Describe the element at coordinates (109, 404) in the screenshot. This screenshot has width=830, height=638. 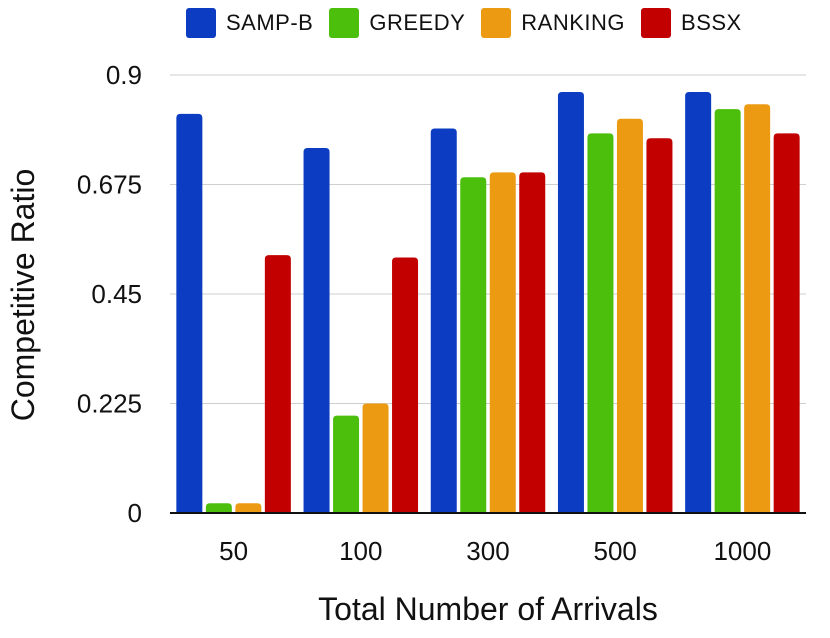
I see `y-tick-label: 0.225` at that location.